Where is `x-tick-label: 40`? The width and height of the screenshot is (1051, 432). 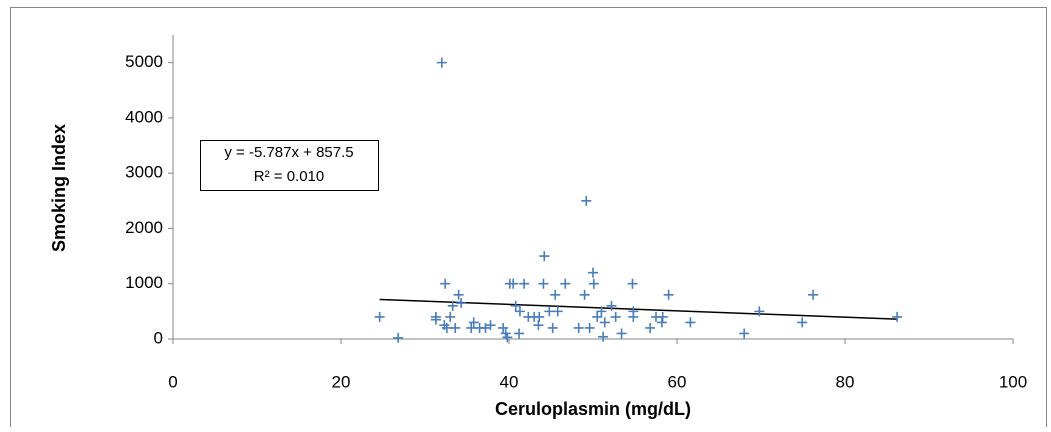 x-tick-label: 40 is located at coordinates (509, 381).